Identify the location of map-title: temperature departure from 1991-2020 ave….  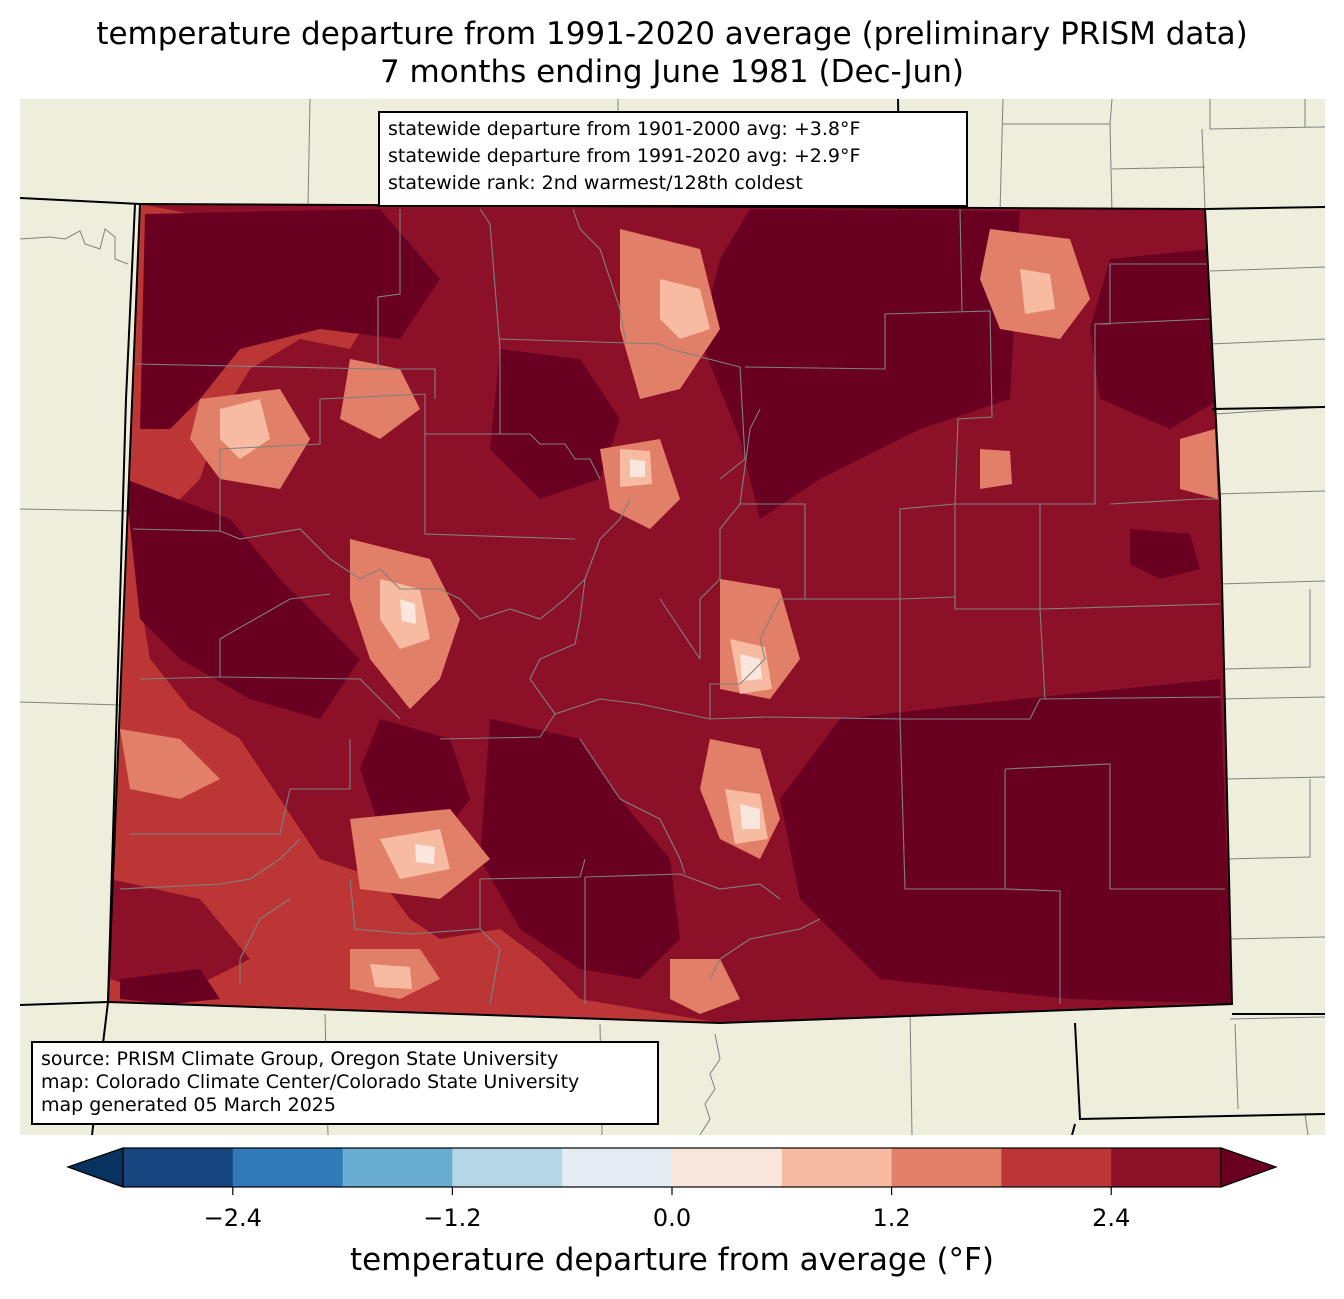
(672, 34).